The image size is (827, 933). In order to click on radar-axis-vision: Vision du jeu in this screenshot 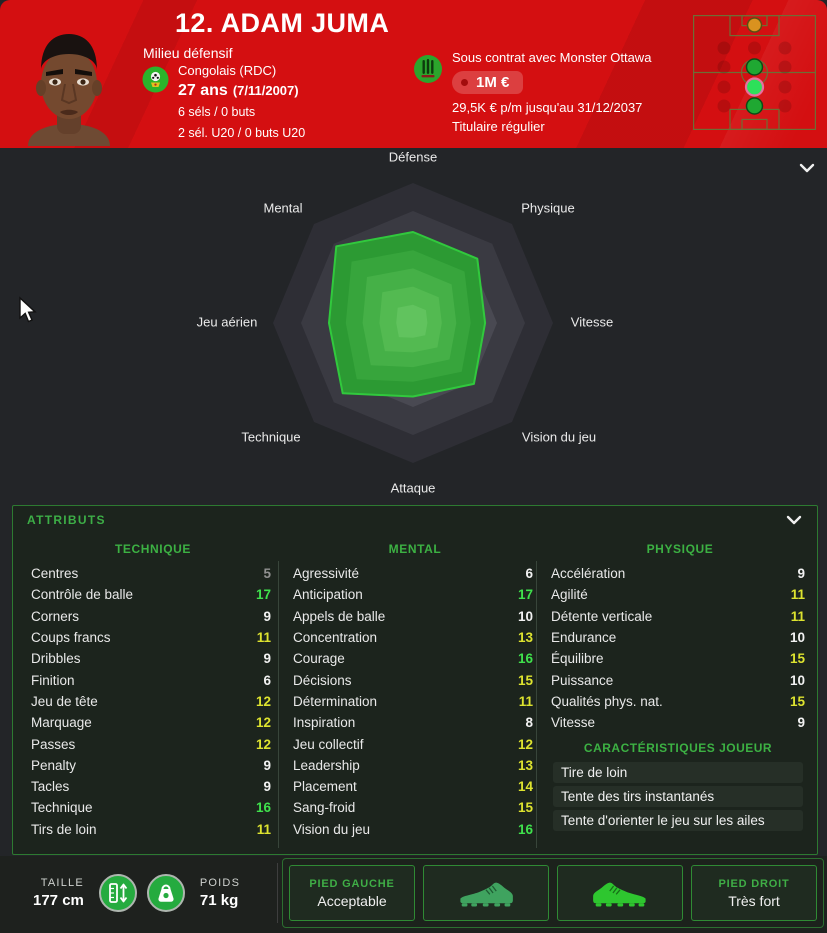, I will do `click(559, 437)`.